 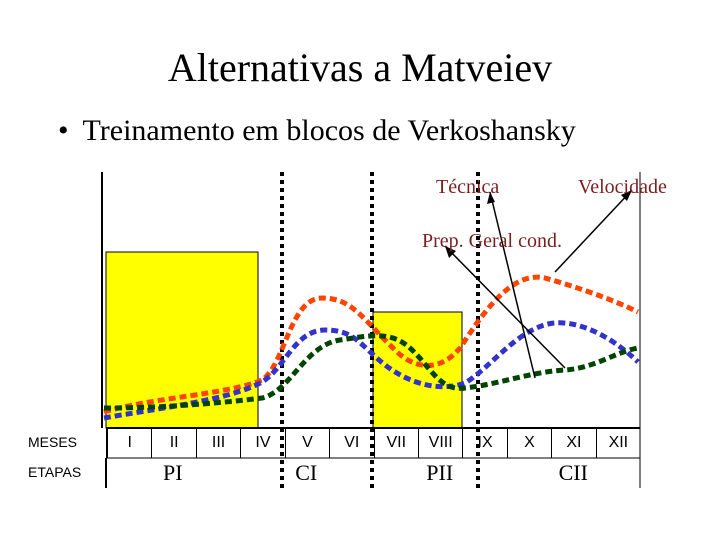 I want to click on stages-row: PI CI PII CII, so click(x=373, y=473).